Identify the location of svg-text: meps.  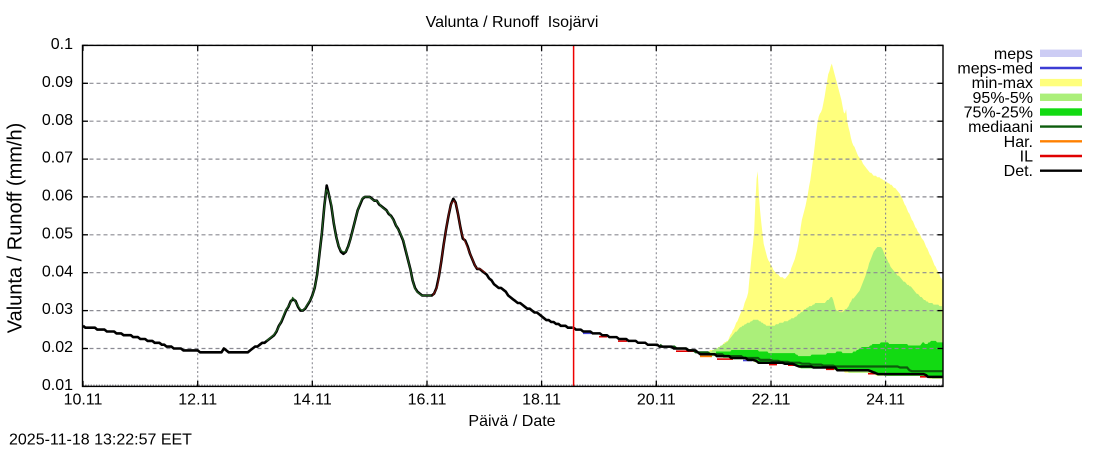
(1013, 54).